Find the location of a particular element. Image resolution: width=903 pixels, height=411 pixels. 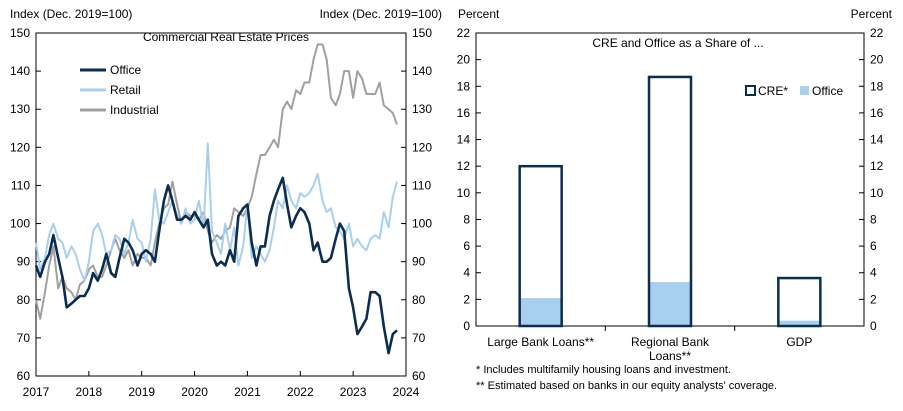

bar-y-tick-label-right: 22 is located at coordinates (877, 33).